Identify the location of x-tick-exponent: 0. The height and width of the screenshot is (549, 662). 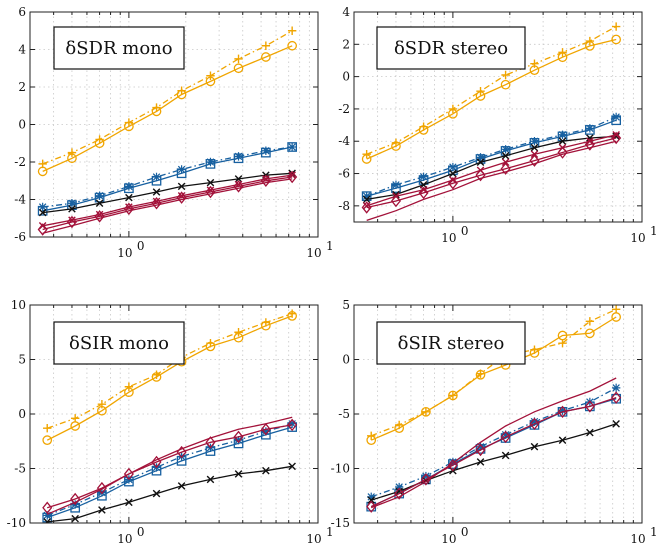
(141, 246).